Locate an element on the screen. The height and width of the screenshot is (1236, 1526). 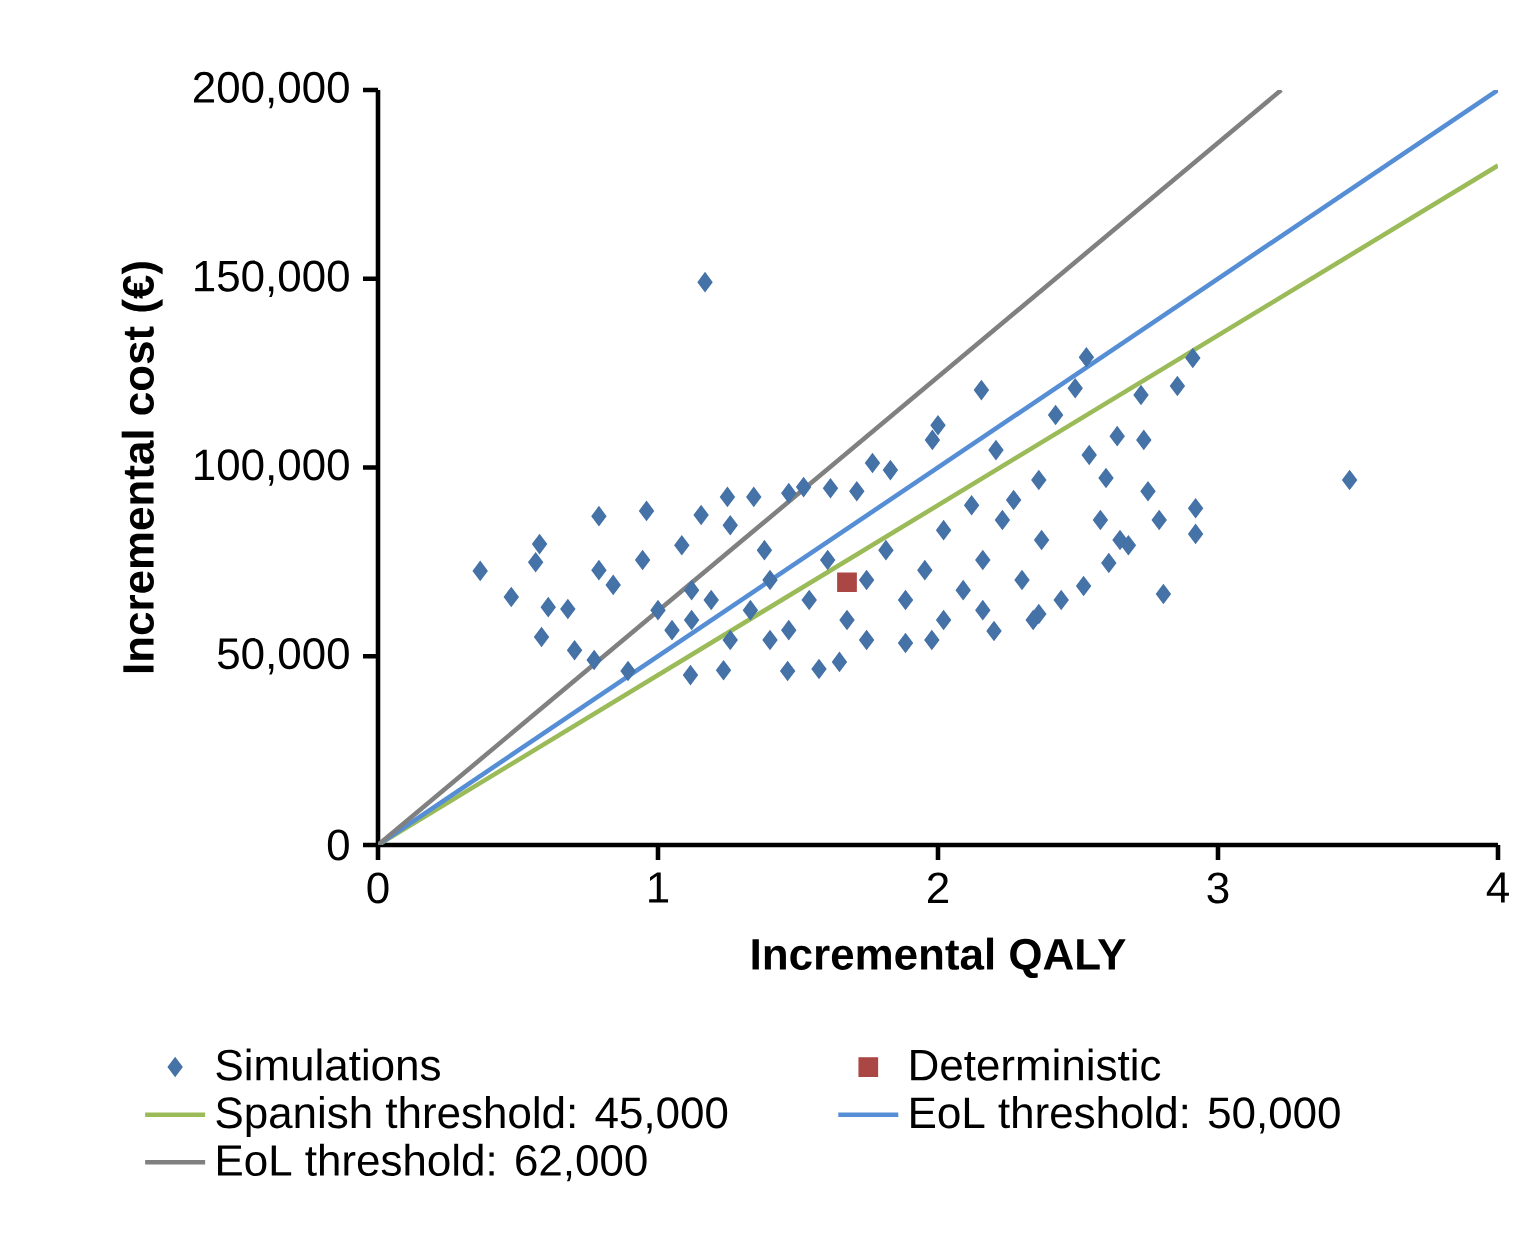
legend-label: EoL threshold: 50,000 is located at coordinates (1125, 1115).